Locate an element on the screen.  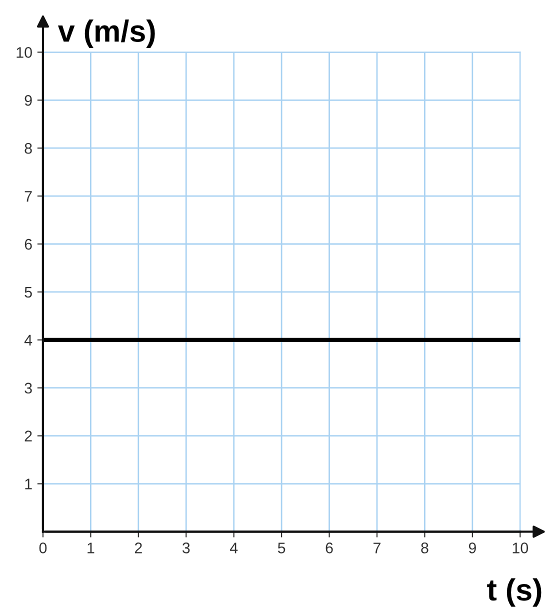
x-tick-label: 2 is located at coordinates (138, 548).